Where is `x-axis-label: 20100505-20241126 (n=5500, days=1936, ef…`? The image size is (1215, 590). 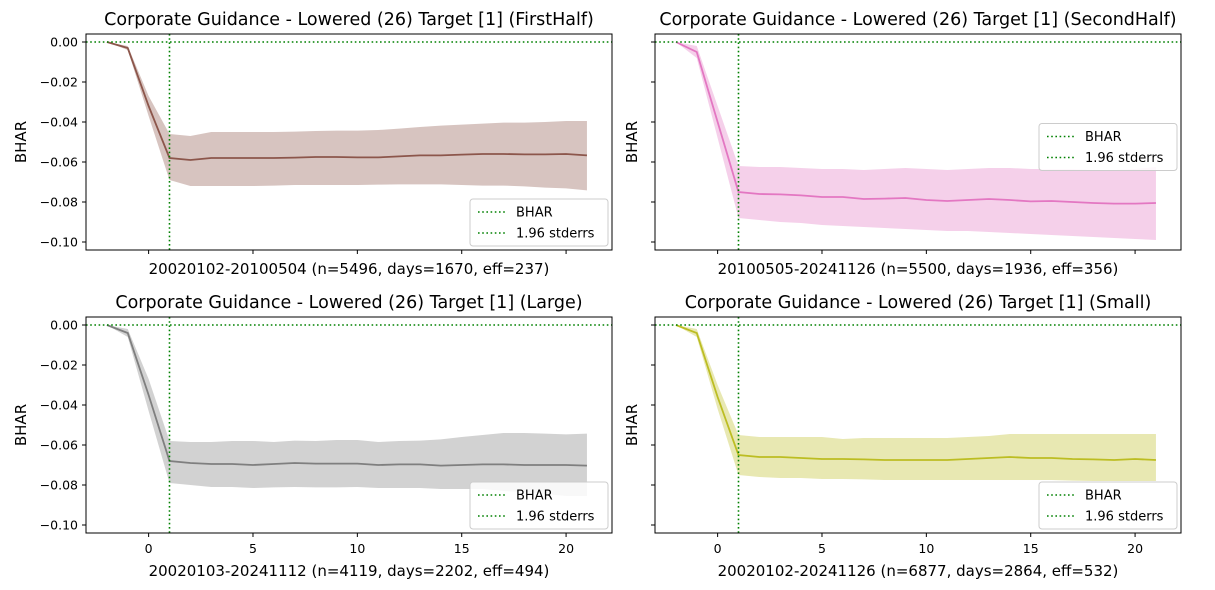 x-axis-label: 20100505-20241126 (n=5500, days=1936, ef… is located at coordinates (918, 269).